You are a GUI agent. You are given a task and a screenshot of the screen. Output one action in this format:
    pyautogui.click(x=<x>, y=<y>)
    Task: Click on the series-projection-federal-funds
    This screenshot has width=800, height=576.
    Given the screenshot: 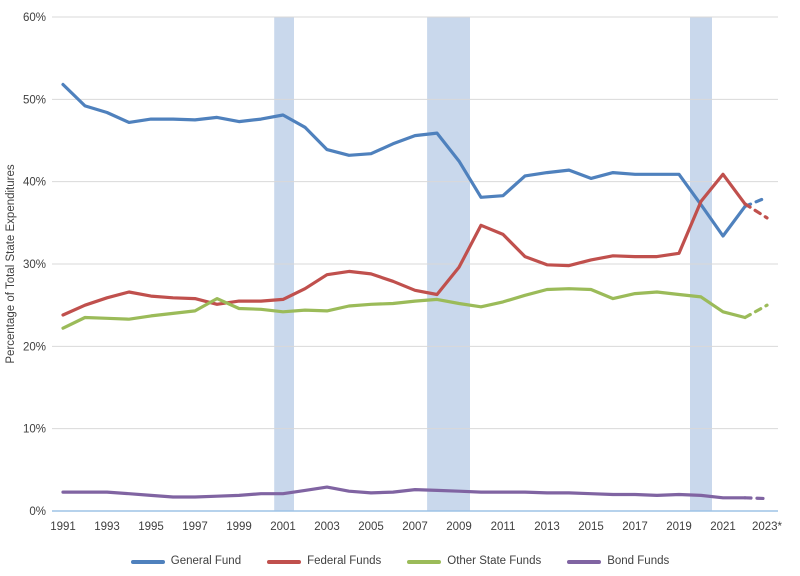 What is the action you would take?
    pyautogui.click(x=756, y=211)
    